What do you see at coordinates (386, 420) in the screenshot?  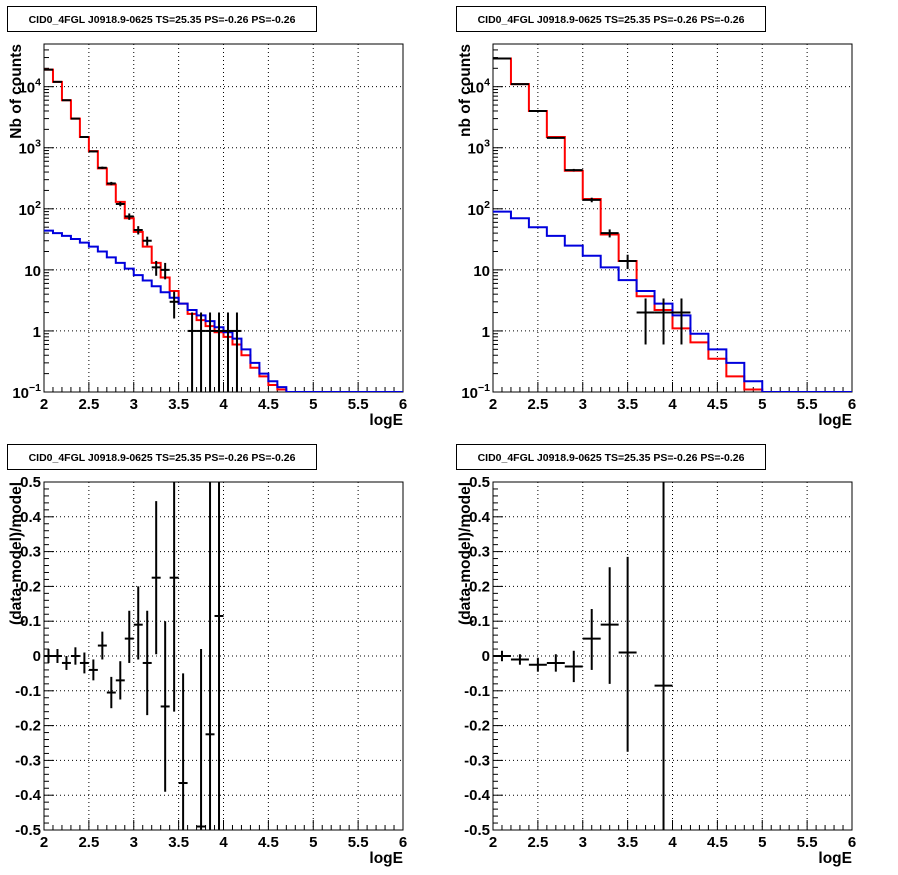 I see `x-axis-label: logE` at bounding box center [386, 420].